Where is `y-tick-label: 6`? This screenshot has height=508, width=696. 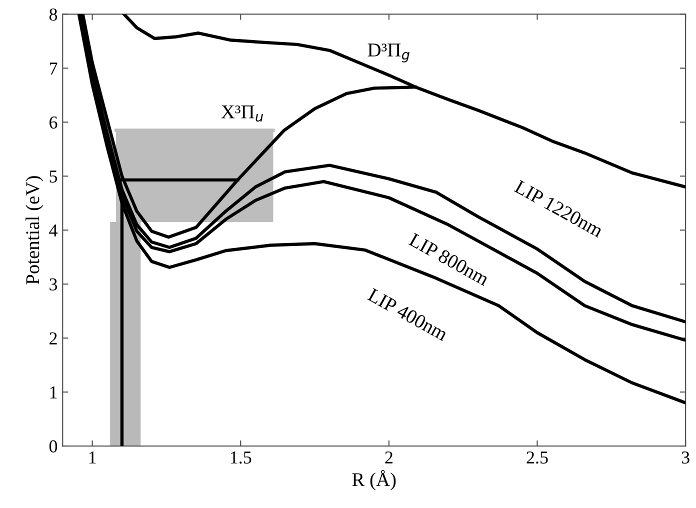 y-tick-label: 6 is located at coordinates (54, 122).